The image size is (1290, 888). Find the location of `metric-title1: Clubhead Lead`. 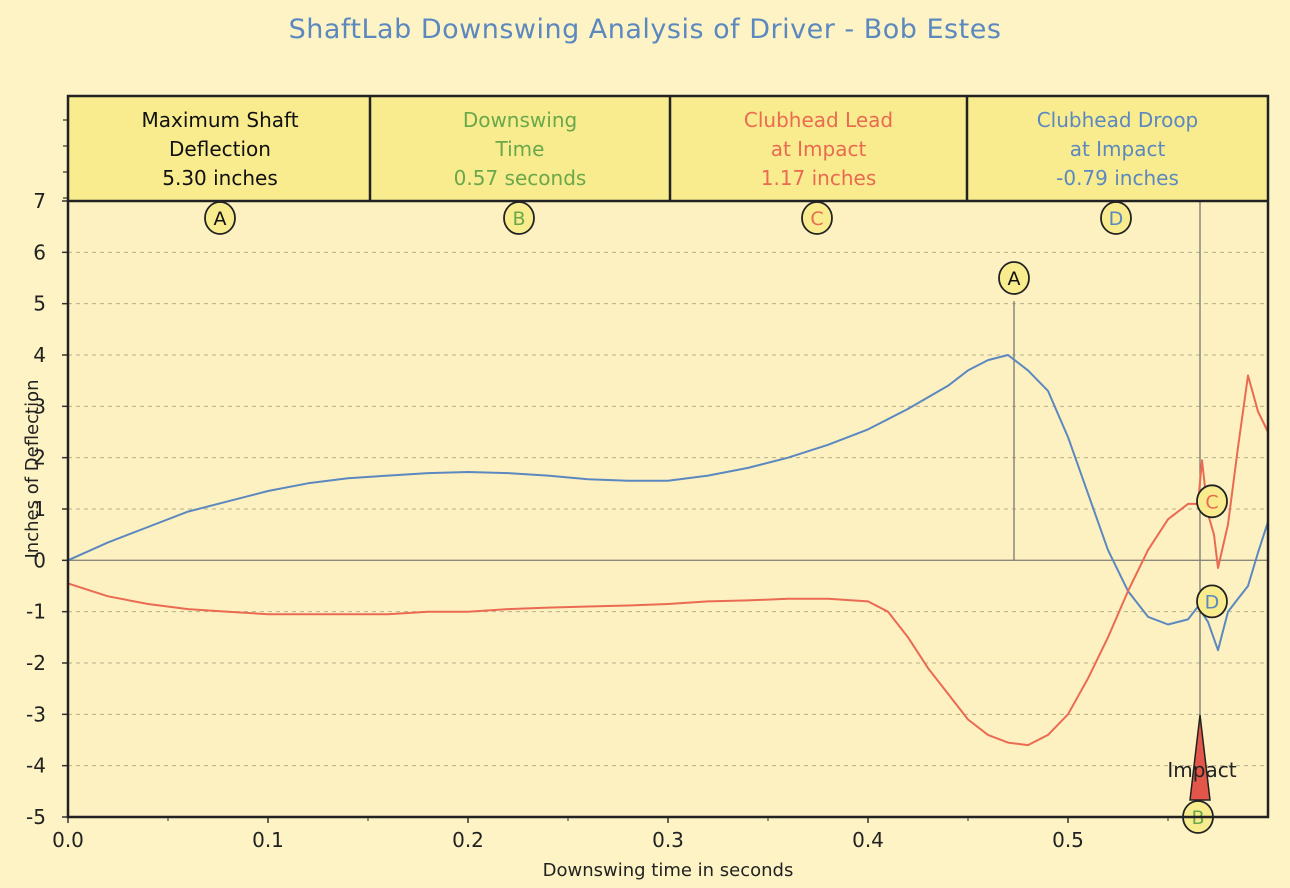

metric-title1: Clubhead Lead is located at coordinates (818, 119).